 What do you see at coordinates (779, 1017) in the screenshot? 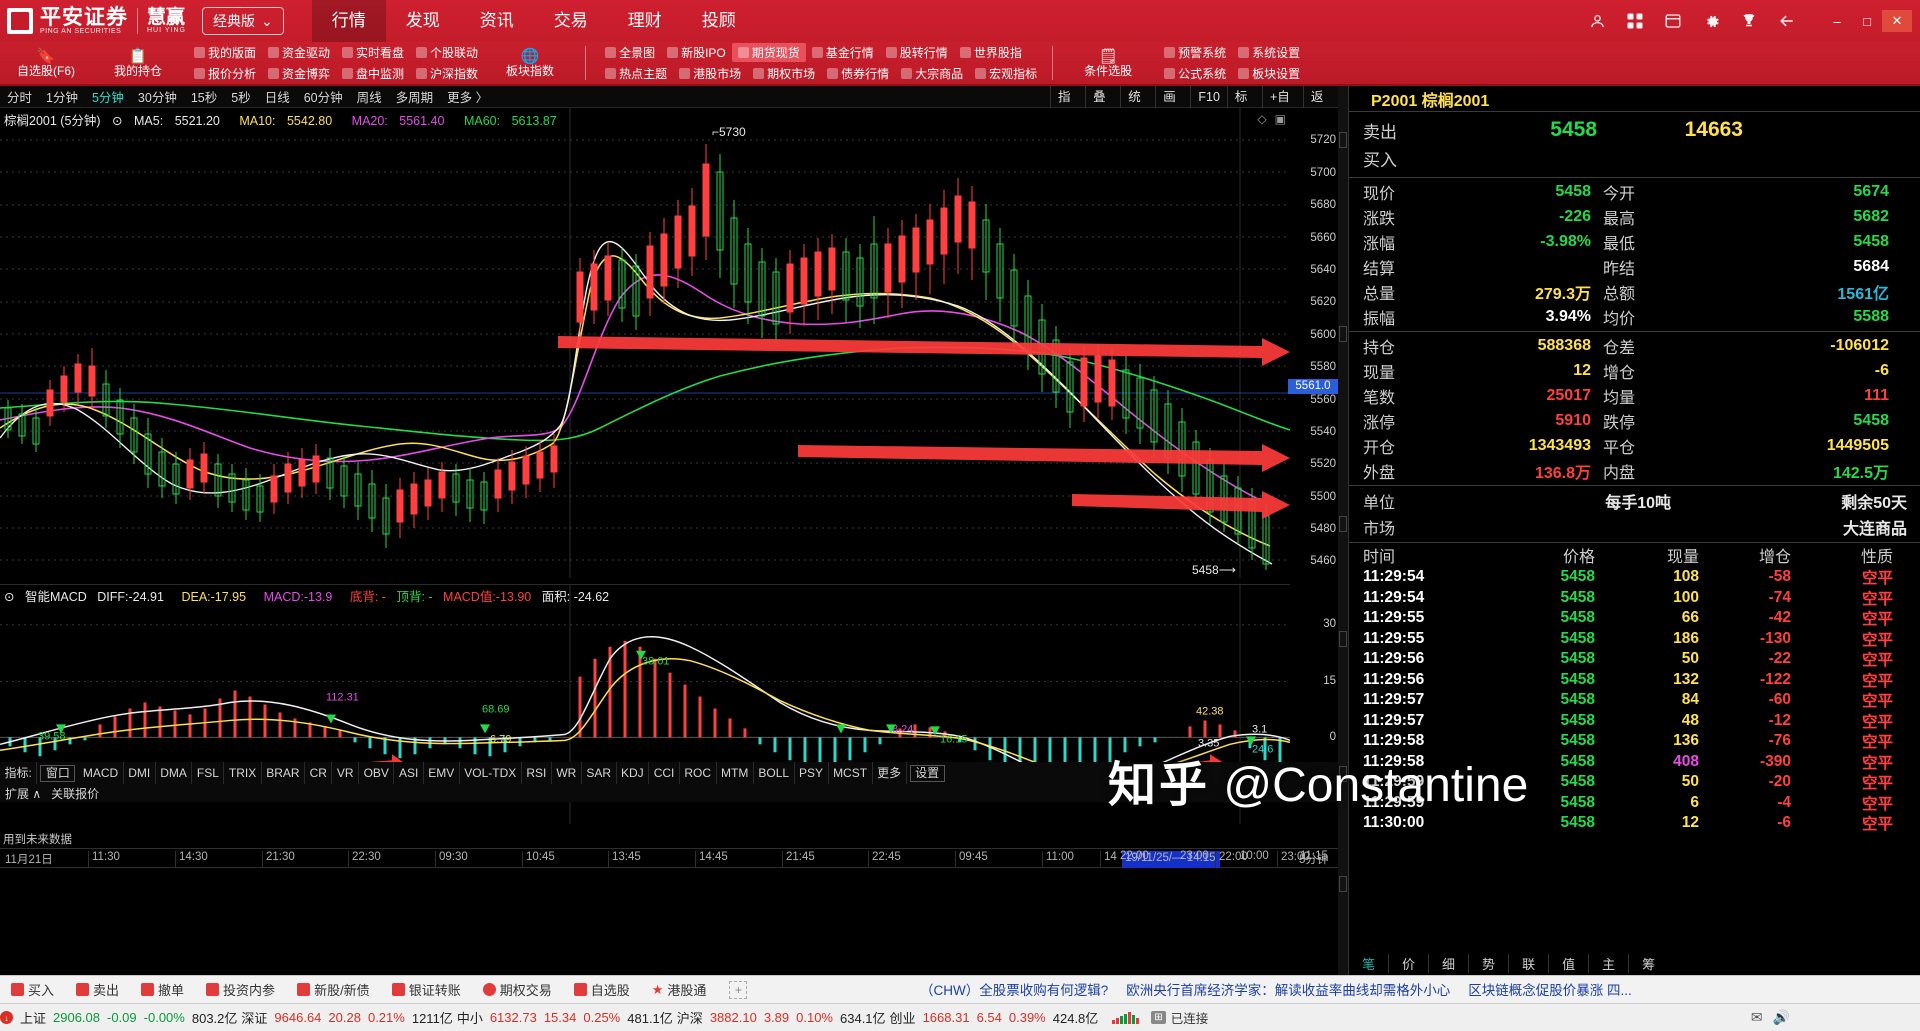
I see `index-3: 沪深 3882.10 3.89 0.10% 634.1亿` at bounding box center [779, 1017].